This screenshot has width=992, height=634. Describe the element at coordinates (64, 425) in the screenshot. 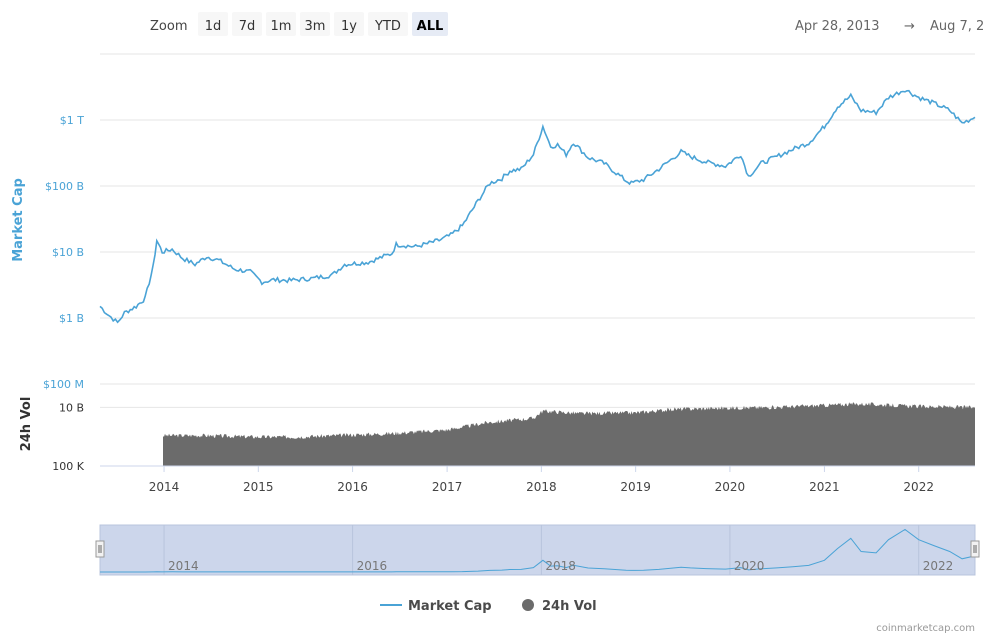

I see `volume-y-axis: 100 K 10 B $100 M` at that location.